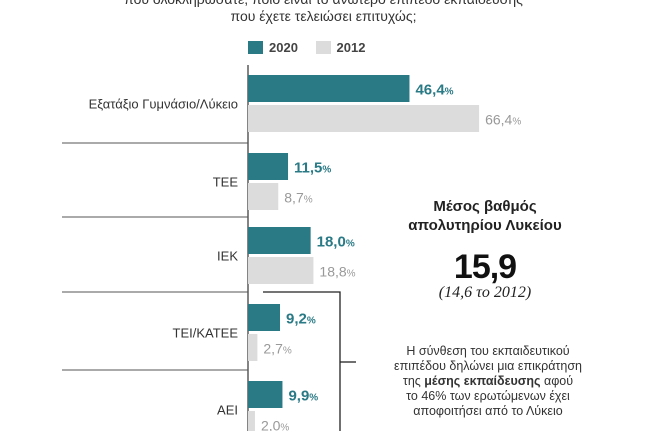 The width and height of the screenshot is (647, 431). What do you see at coordinates (503, 120) in the screenshot?
I see `data-label-2012: 66,4%` at bounding box center [503, 120].